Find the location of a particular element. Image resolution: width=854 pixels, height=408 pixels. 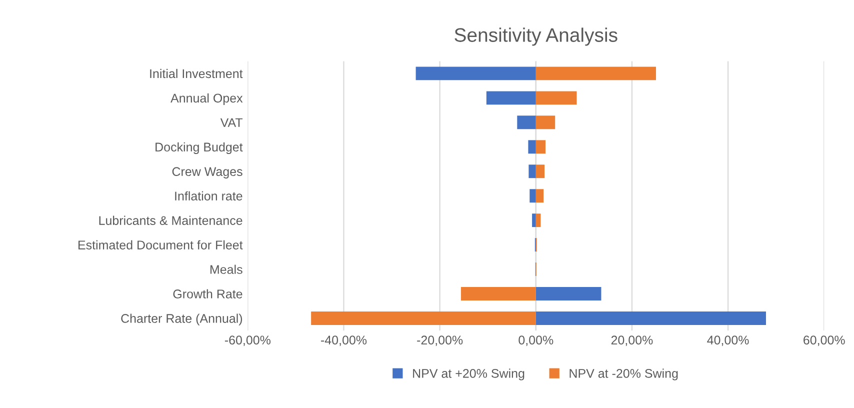

x-tick-label: 60,00% is located at coordinates (824, 341).